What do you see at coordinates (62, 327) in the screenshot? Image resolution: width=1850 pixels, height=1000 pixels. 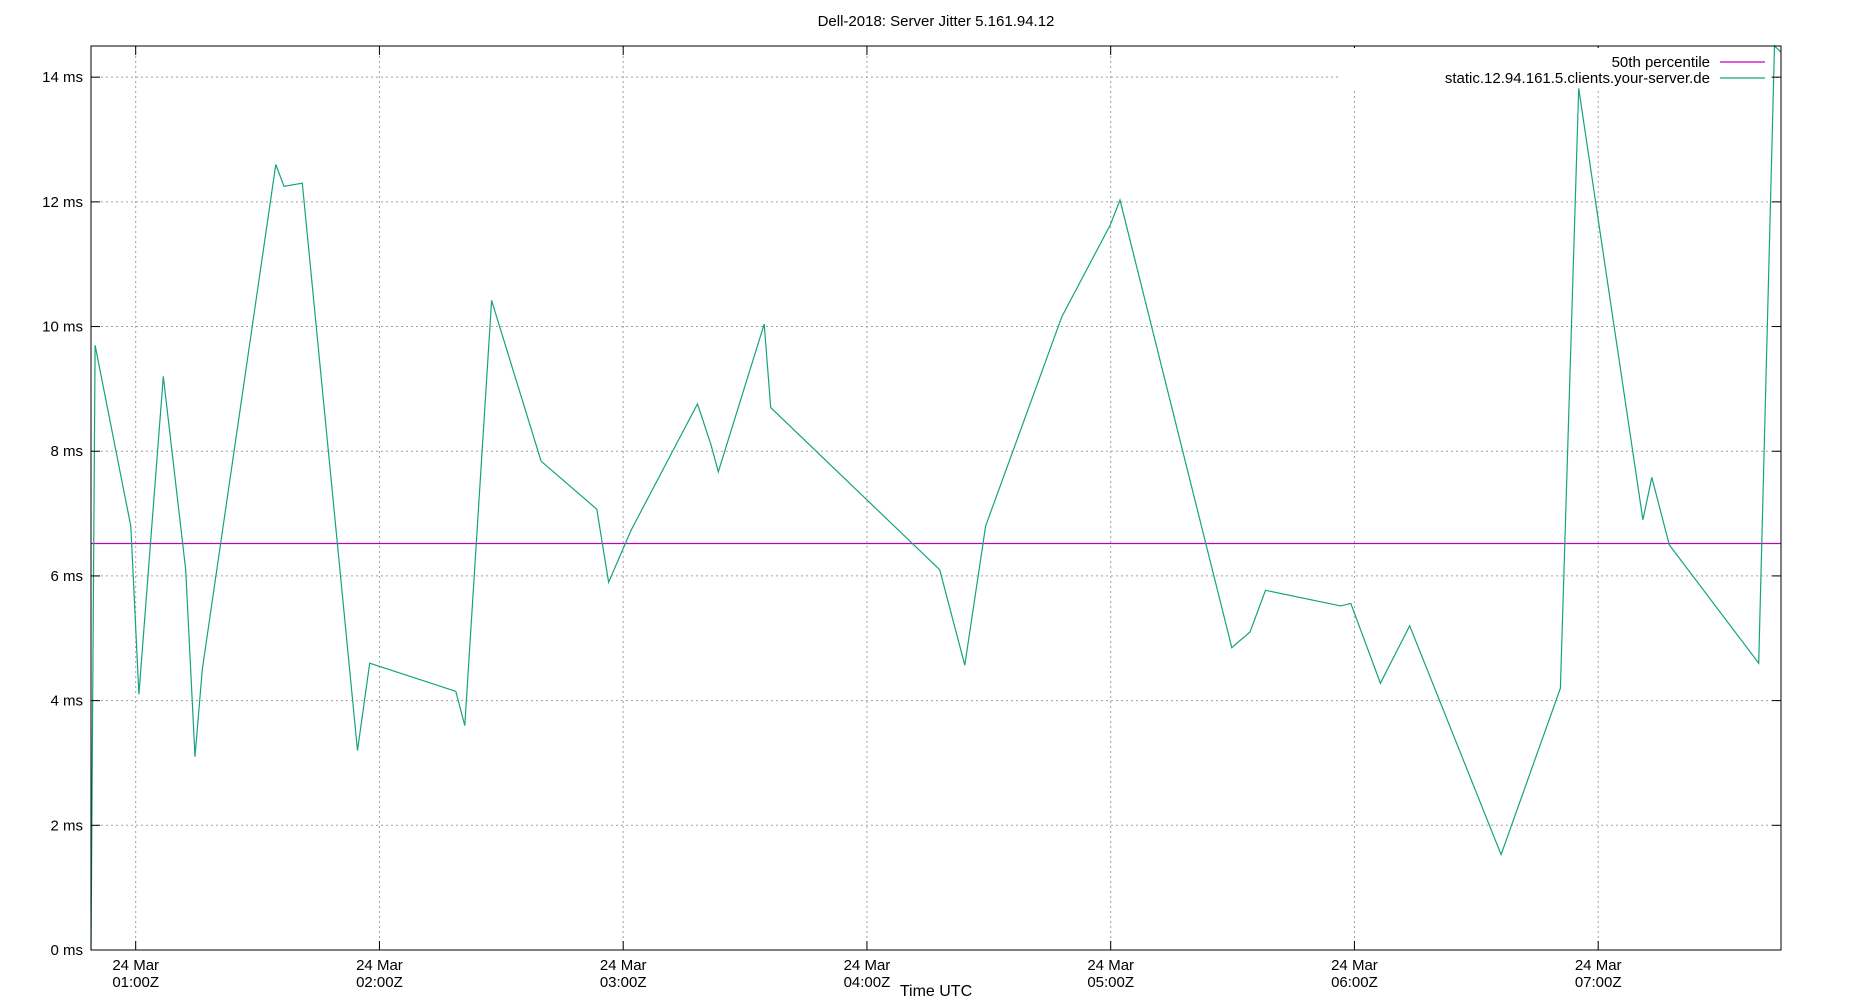 I see `y-tick-label: 10 ms` at bounding box center [62, 327].